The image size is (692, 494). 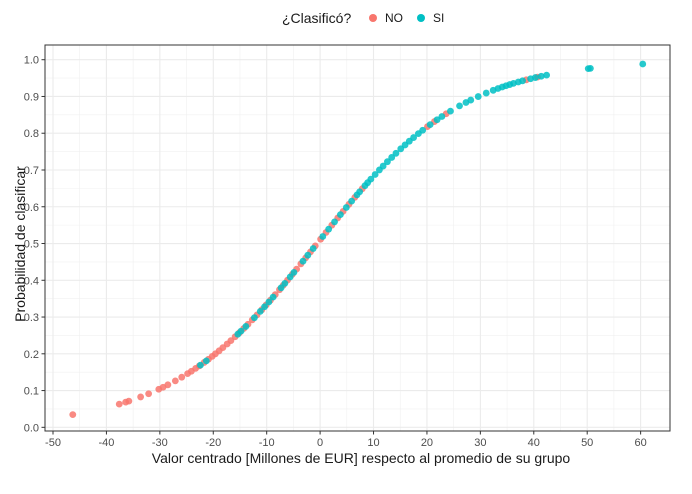 What do you see at coordinates (106, 443) in the screenshot?
I see `x-tick-label: -40` at bounding box center [106, 443].